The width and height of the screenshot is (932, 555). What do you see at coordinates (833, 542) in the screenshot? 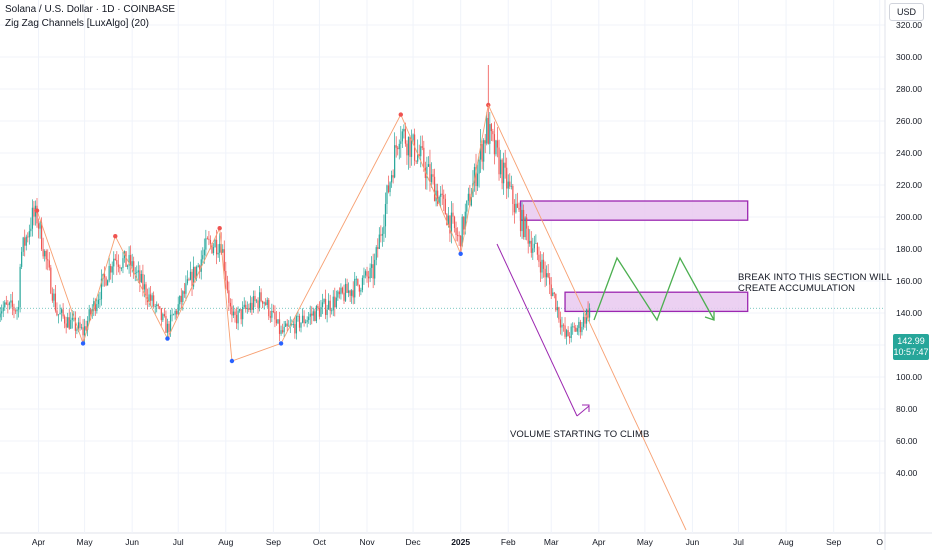
I see `x-tick-label: Sep` at bounding box center [833, 542].